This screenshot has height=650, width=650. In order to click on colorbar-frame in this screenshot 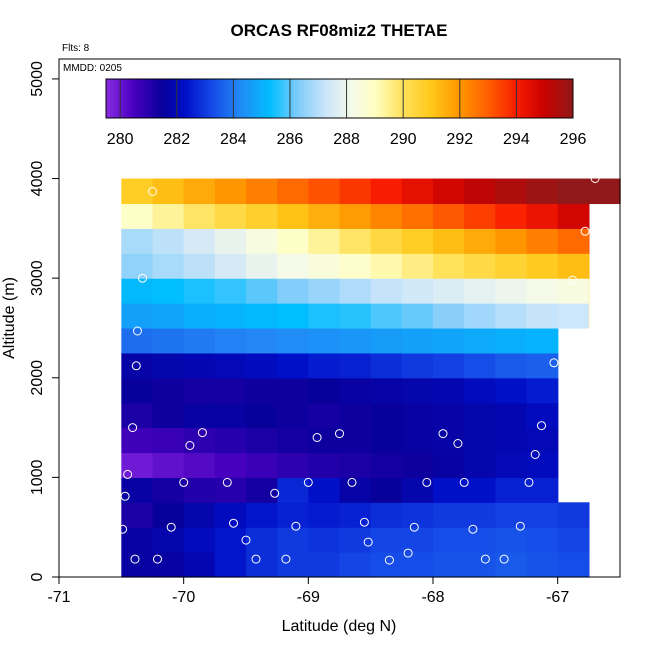, I will do `click(339, 98)`.